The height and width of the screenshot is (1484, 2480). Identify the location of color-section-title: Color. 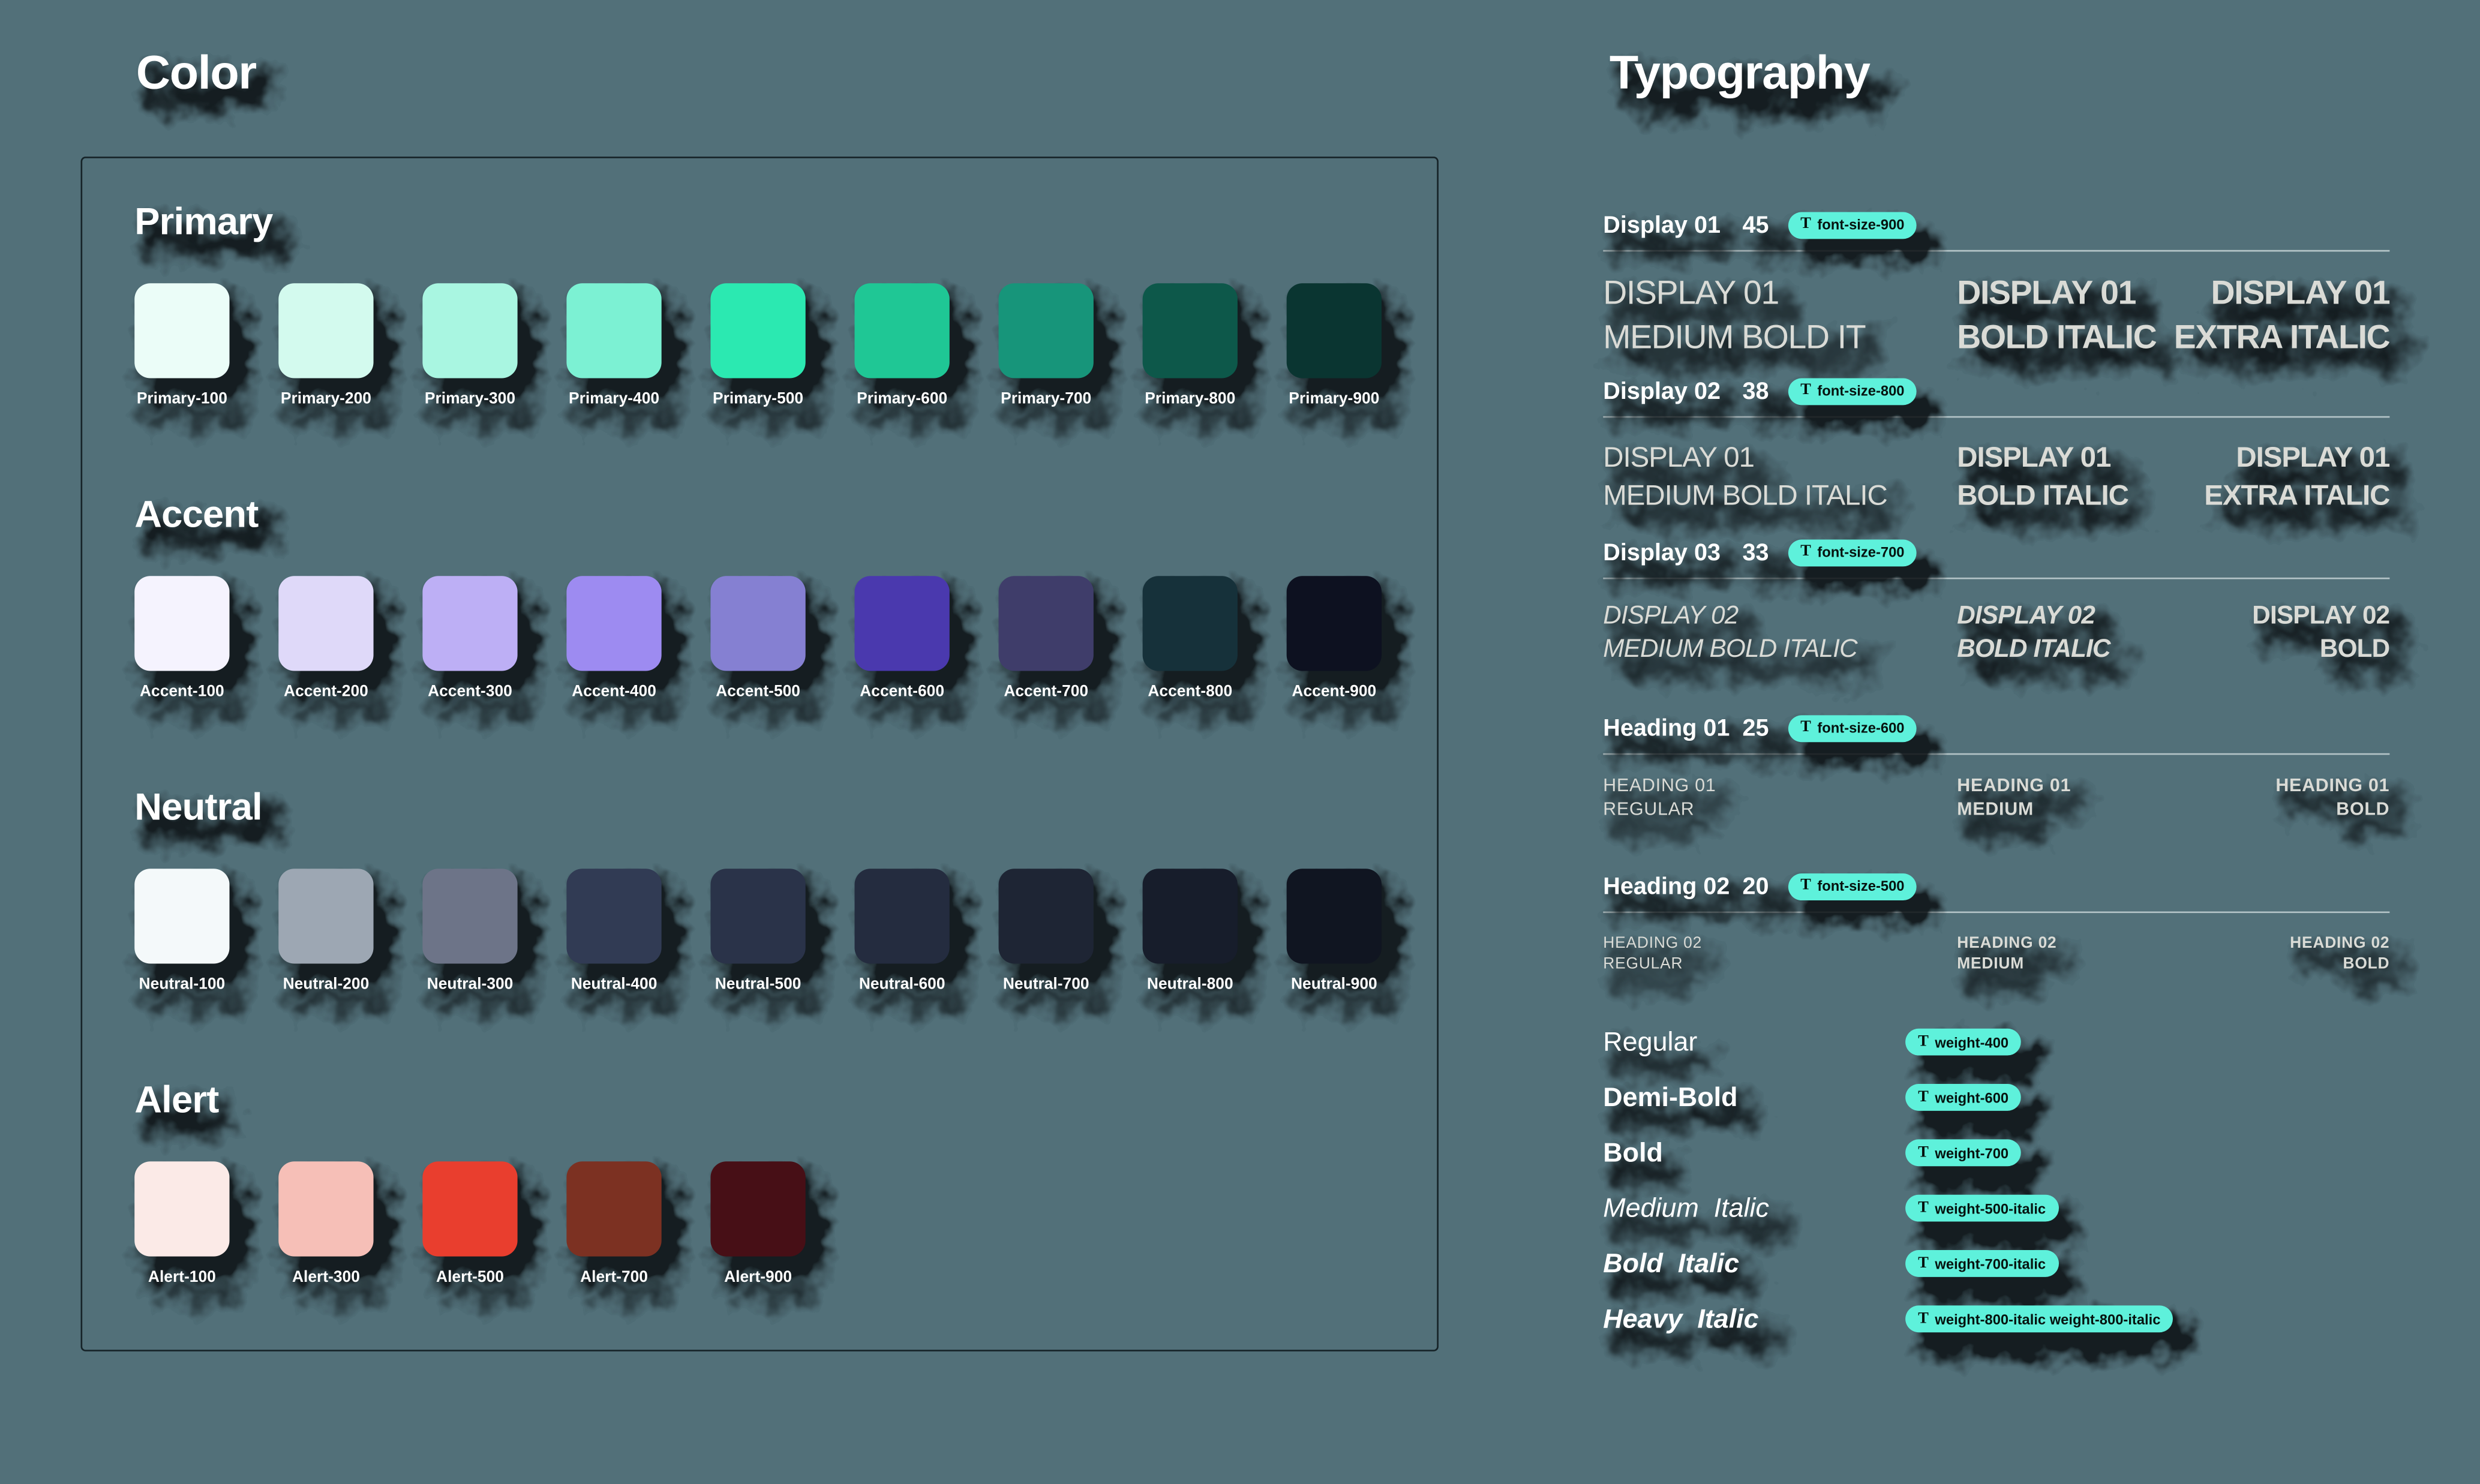
(196, 73).